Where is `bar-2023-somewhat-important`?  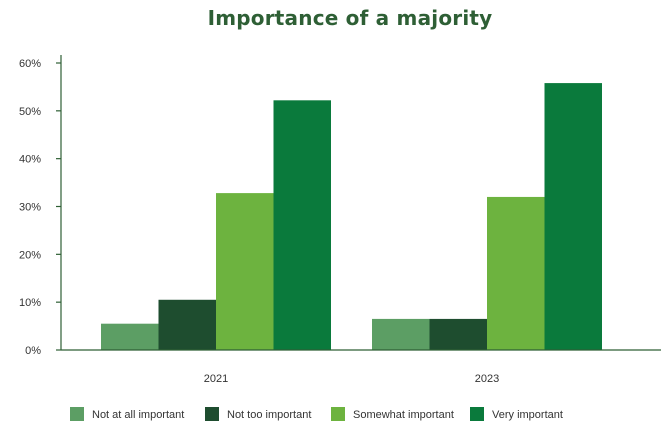 bar-2023-somewhat-important is located at coordinates (516, 273).